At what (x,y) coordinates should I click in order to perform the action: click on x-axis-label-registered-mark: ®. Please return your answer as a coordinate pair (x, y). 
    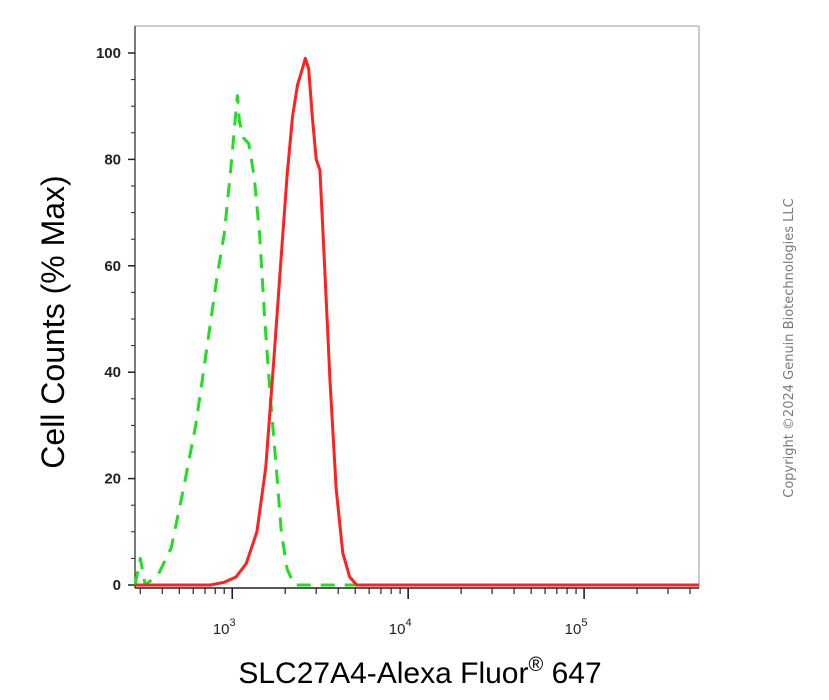
    Looking at the image, I should click on (536, 665).